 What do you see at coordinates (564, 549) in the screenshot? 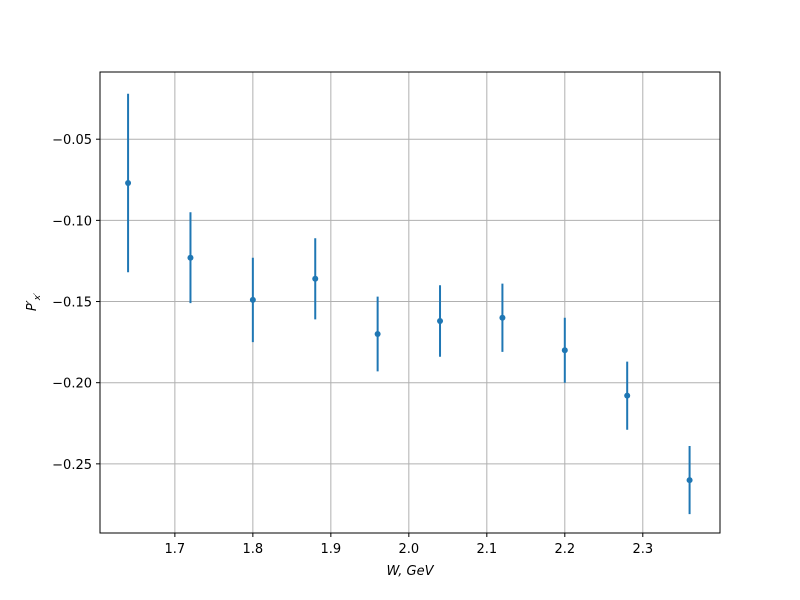
I see `x-tick-label: 2.2` at bounding box center [564, 549].